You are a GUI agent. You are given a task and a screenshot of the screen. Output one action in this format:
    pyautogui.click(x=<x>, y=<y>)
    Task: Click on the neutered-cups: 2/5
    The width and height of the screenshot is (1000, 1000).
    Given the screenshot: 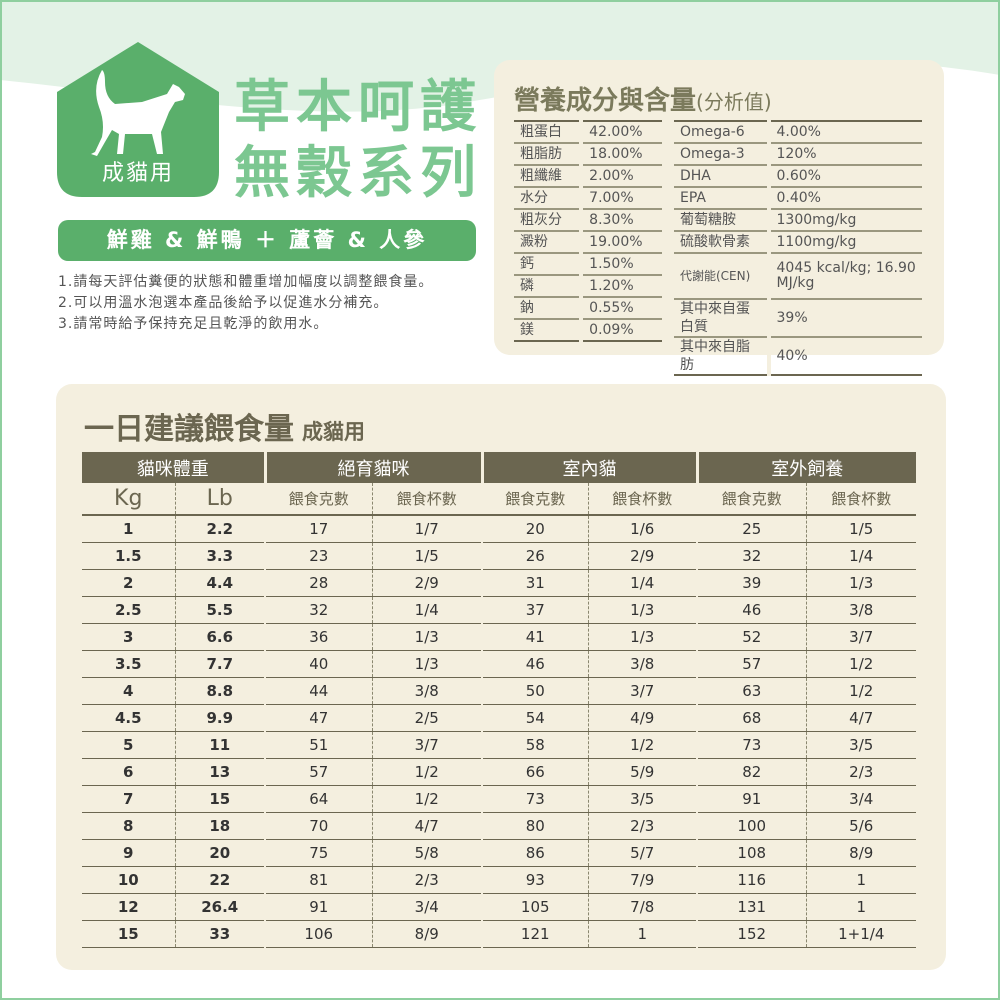 What is the action you would take?
    pyautogui.click(x=426, y=718)
    